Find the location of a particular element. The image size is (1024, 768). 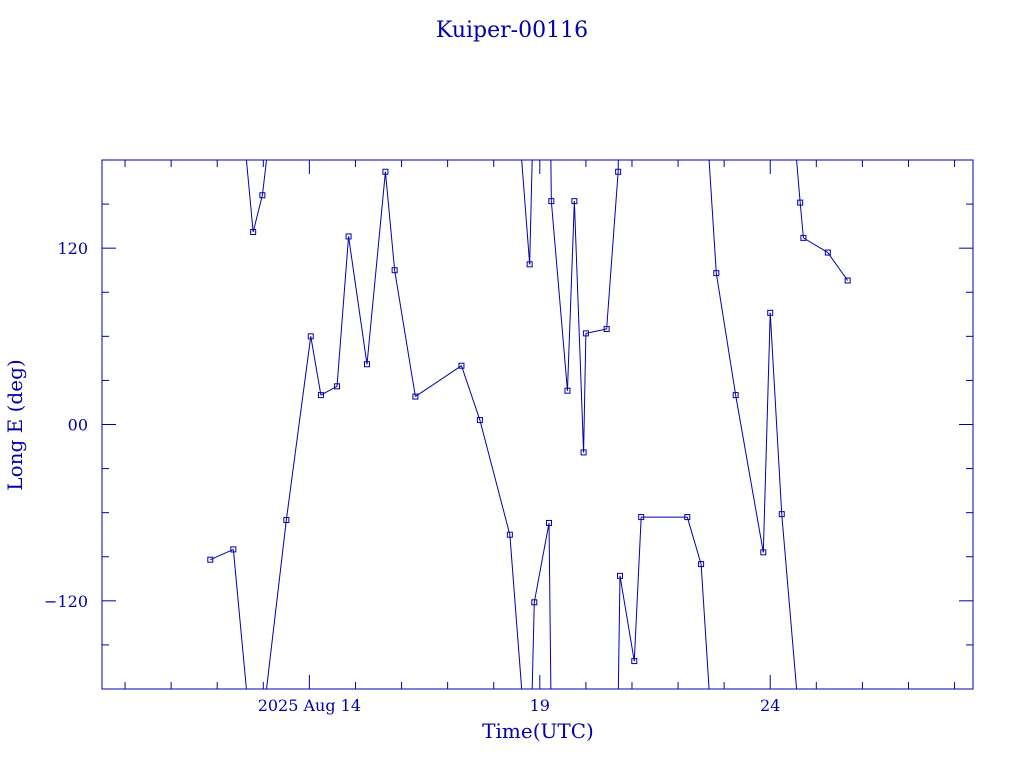

x-tick-label: 24 is located at coordinates (770, 705).